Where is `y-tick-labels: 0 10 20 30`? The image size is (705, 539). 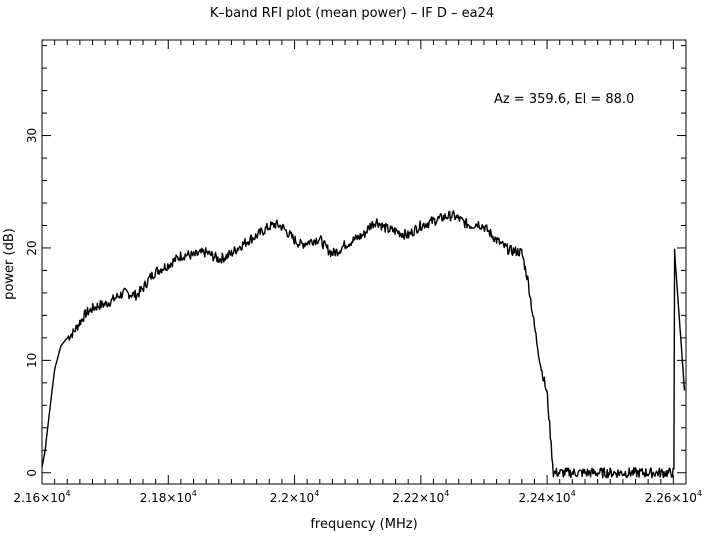
y-tick-labels: 0 10 20 30 is located at coordinates (32, 302).